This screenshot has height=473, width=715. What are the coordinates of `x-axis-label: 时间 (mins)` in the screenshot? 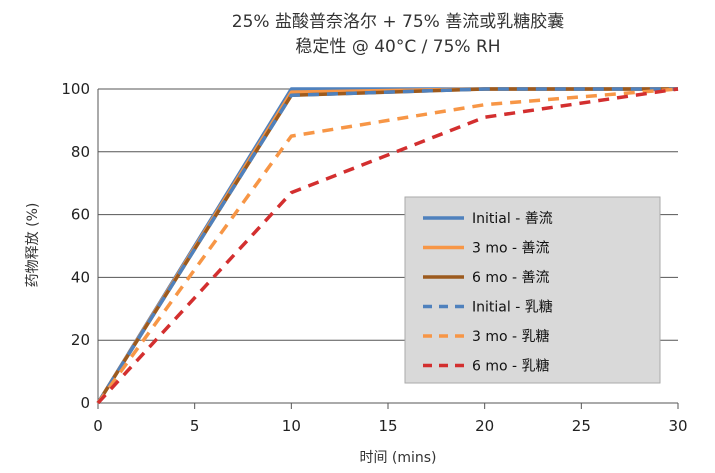 It's located at (397, 458).